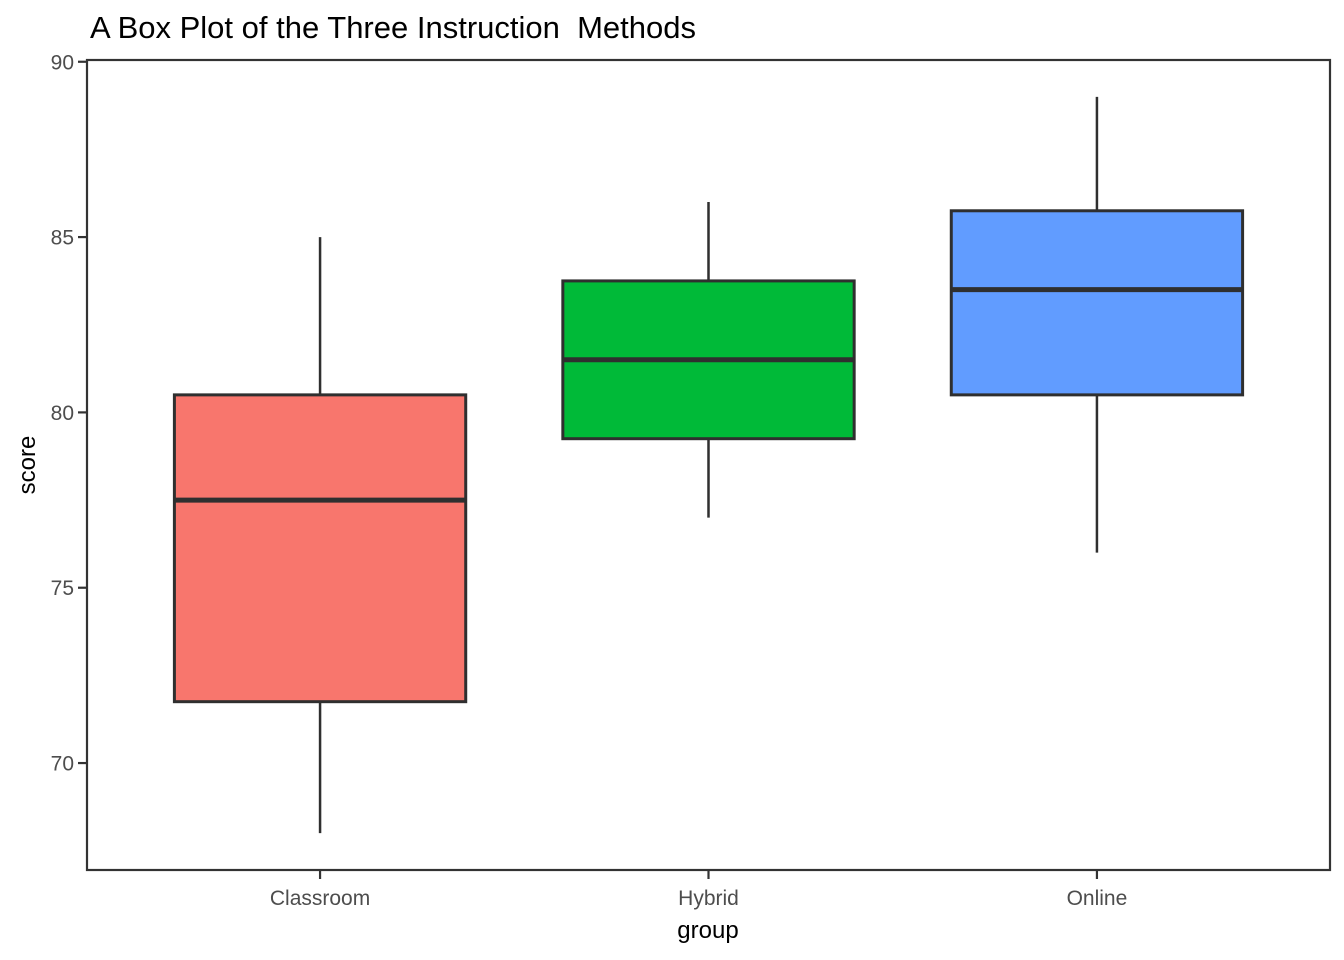  What do you see at coordinates (320, 898) in the screenshot?
I see `x-tick-label-classroom: Classroom` at bounding box center [320, 898].